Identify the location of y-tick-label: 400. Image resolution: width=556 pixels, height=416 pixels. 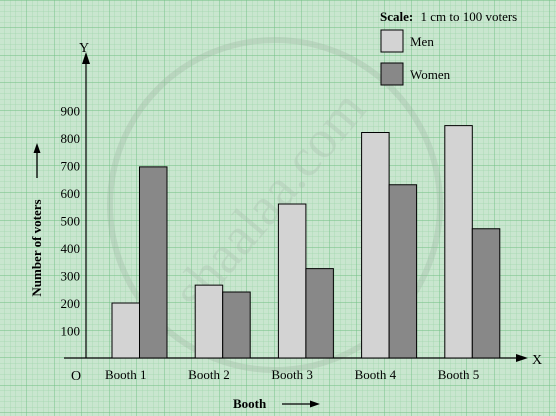
(71, 248).